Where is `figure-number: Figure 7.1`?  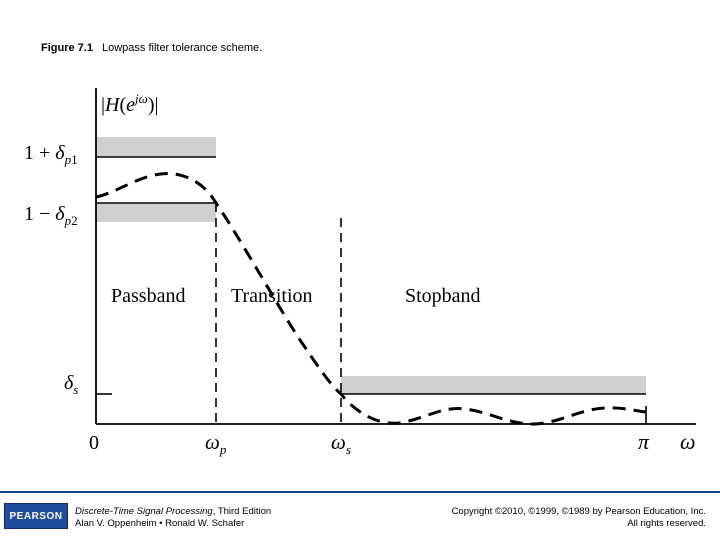 figure-number: Figure 7.1 is located at coordinates (67, 48).